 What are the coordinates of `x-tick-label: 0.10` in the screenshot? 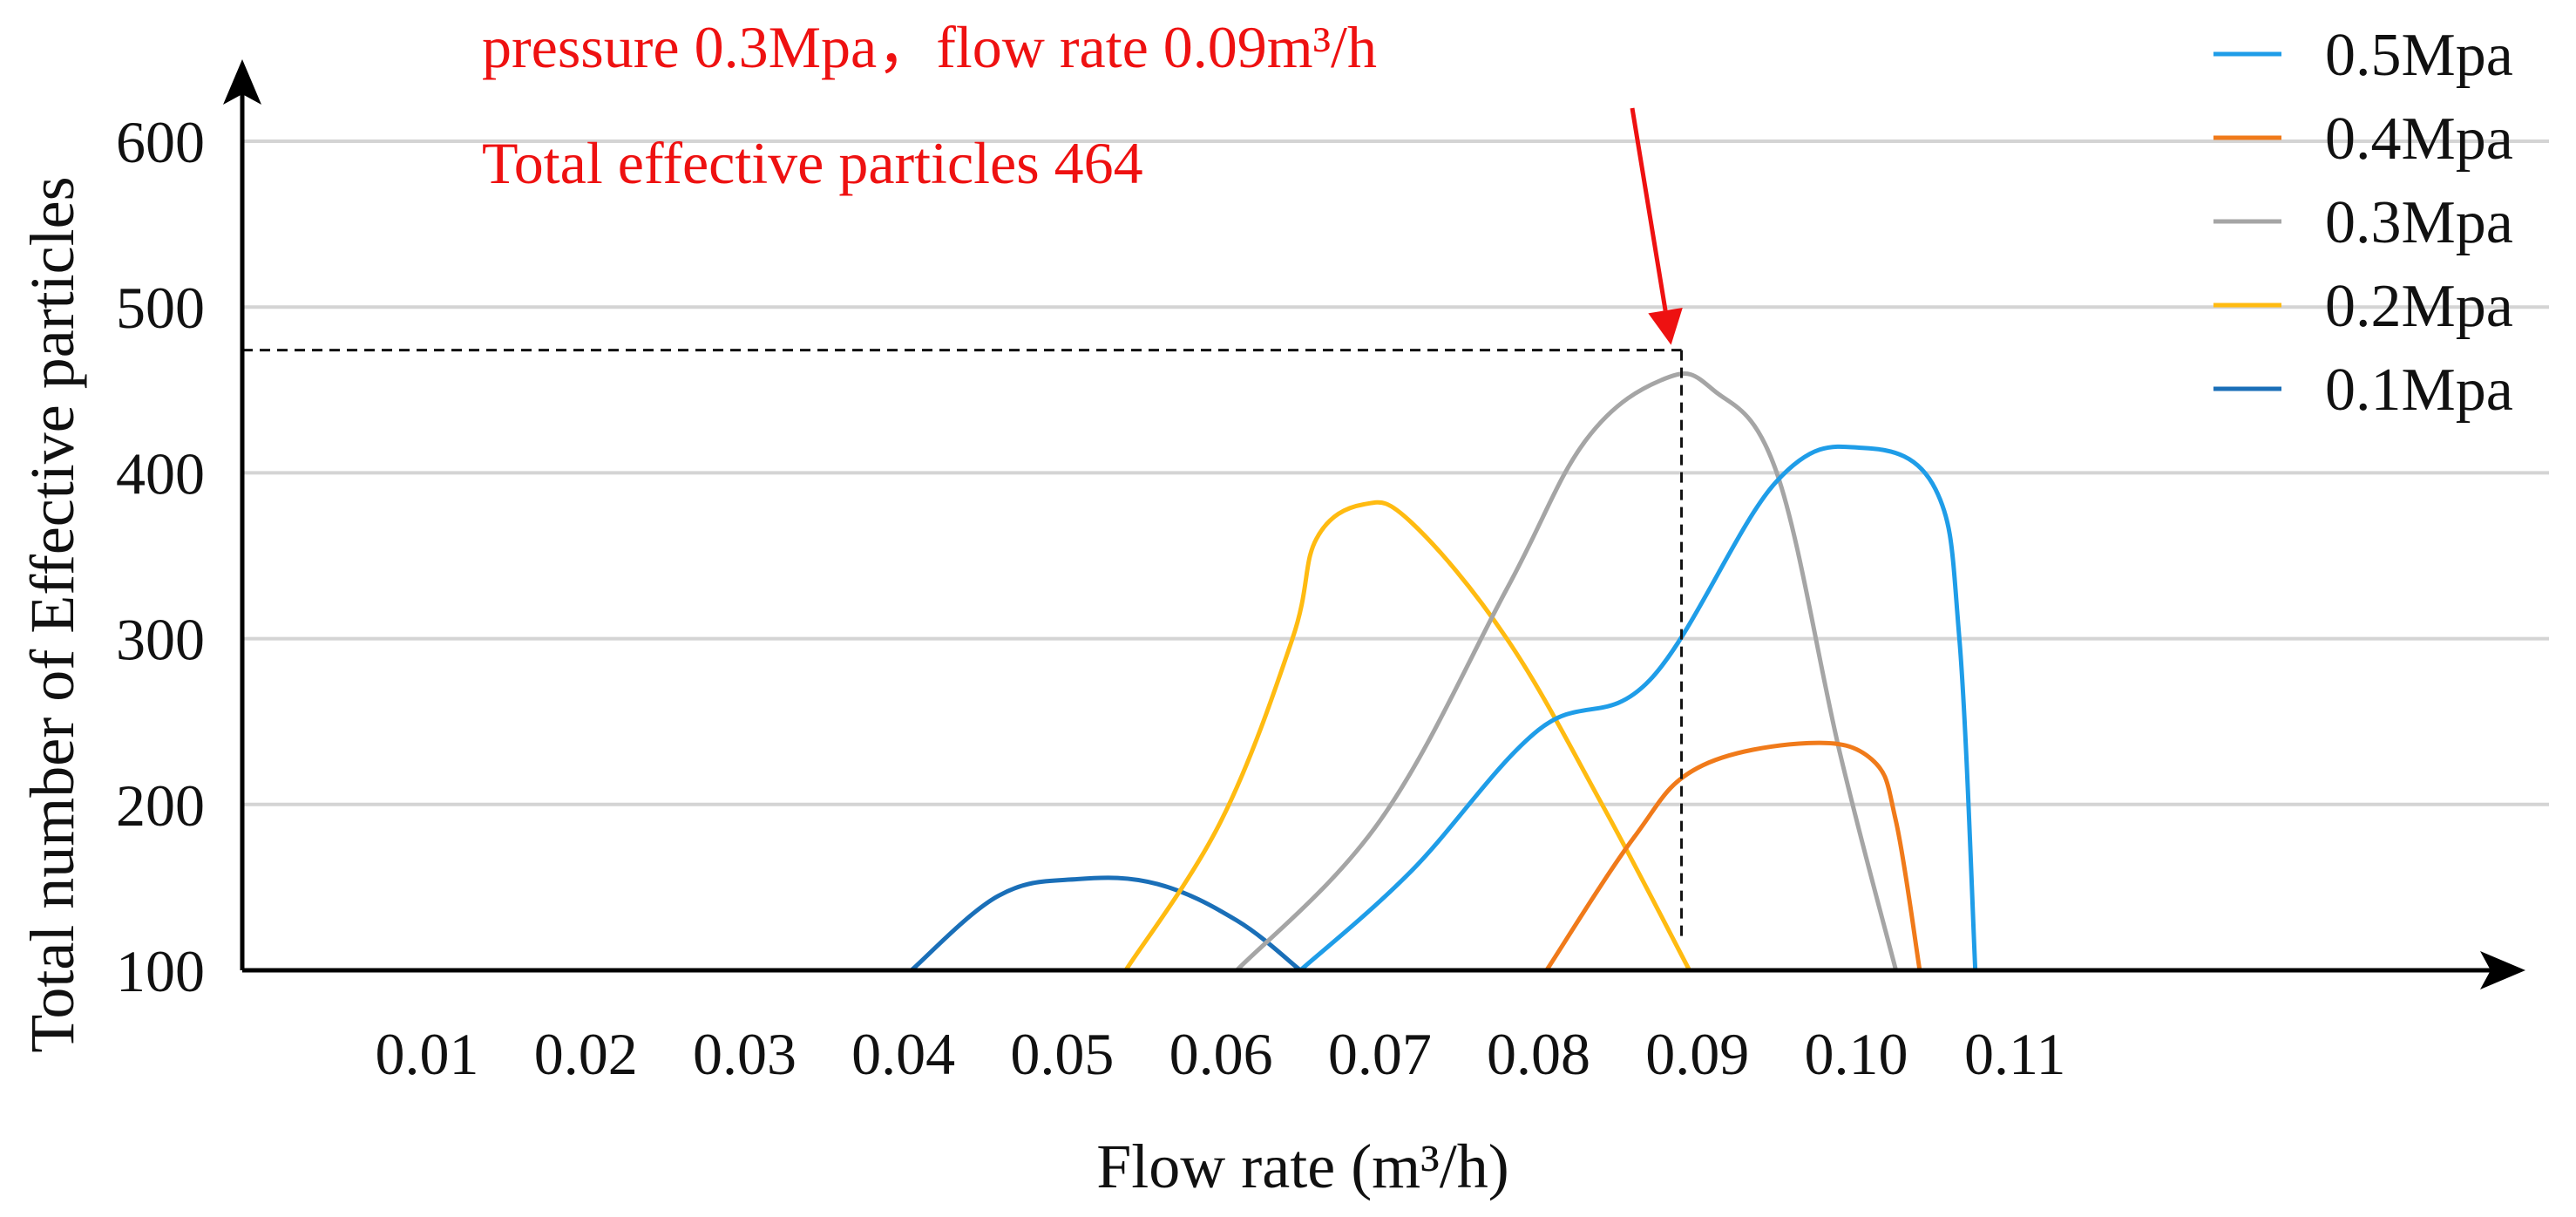 It's located at (1857, 1054).